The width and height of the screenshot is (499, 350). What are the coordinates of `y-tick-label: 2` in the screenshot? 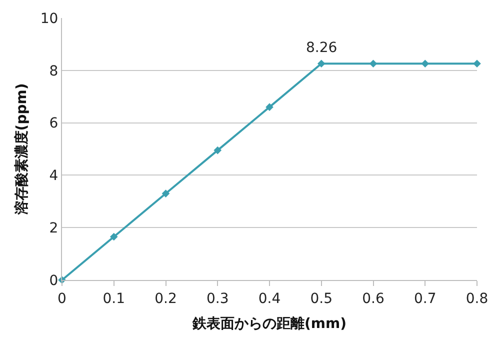 It's located at (53, 228).